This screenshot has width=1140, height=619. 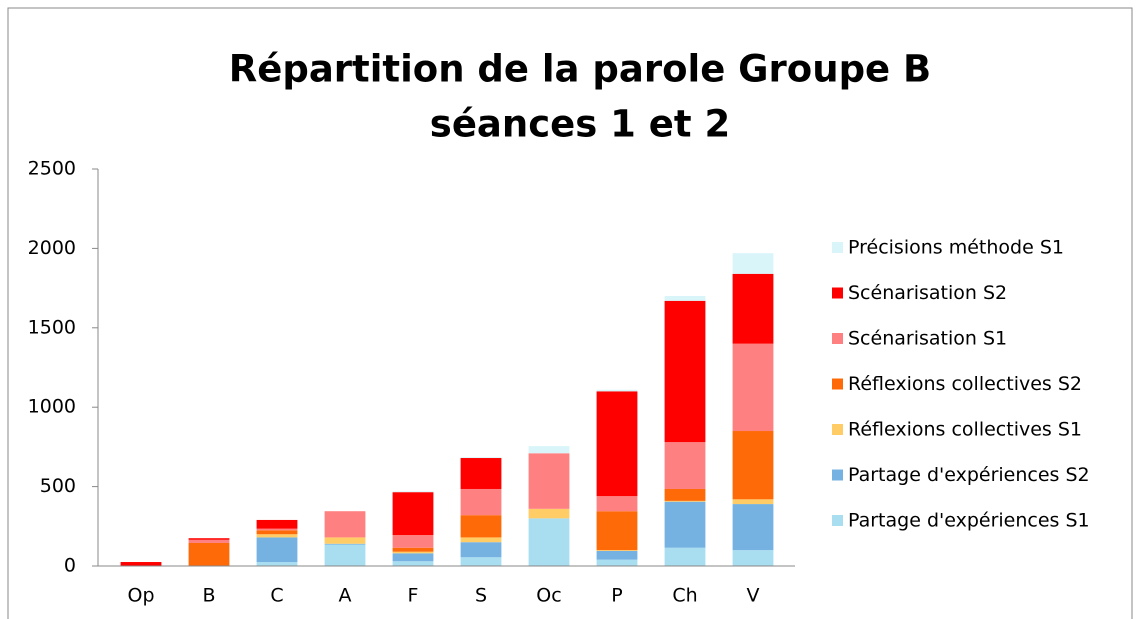 What do you see at coordinates (580, 124) in the screenshot?
I see `chart-subtitle: séances 1 et 2` at bounding box center [580, 124].